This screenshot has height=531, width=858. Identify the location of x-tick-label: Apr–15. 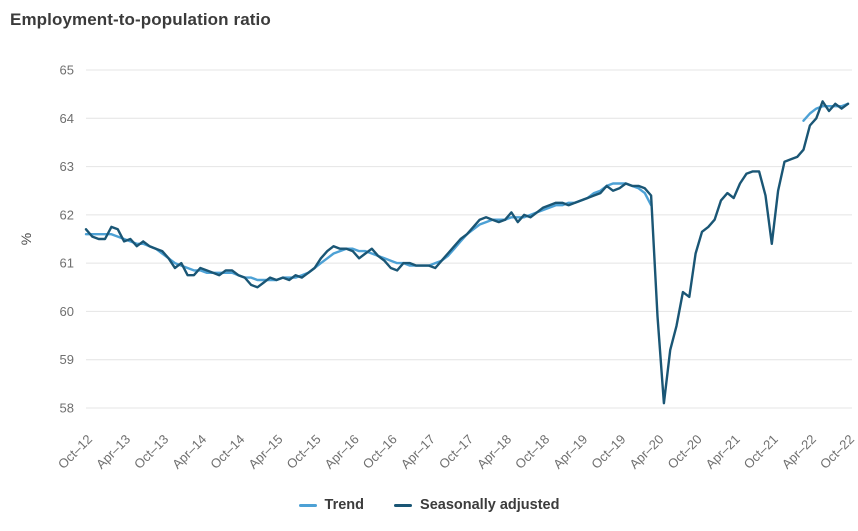
(265, 452).